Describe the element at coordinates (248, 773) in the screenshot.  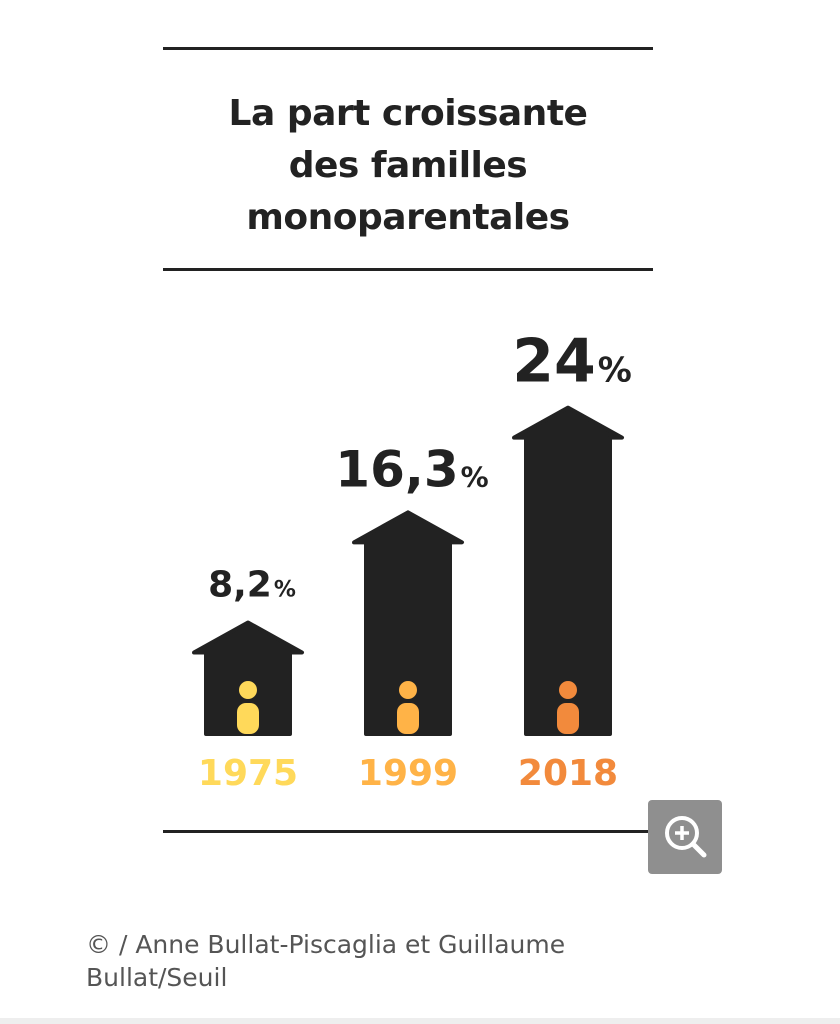
I see `year-label-1975: 1975` at that location.